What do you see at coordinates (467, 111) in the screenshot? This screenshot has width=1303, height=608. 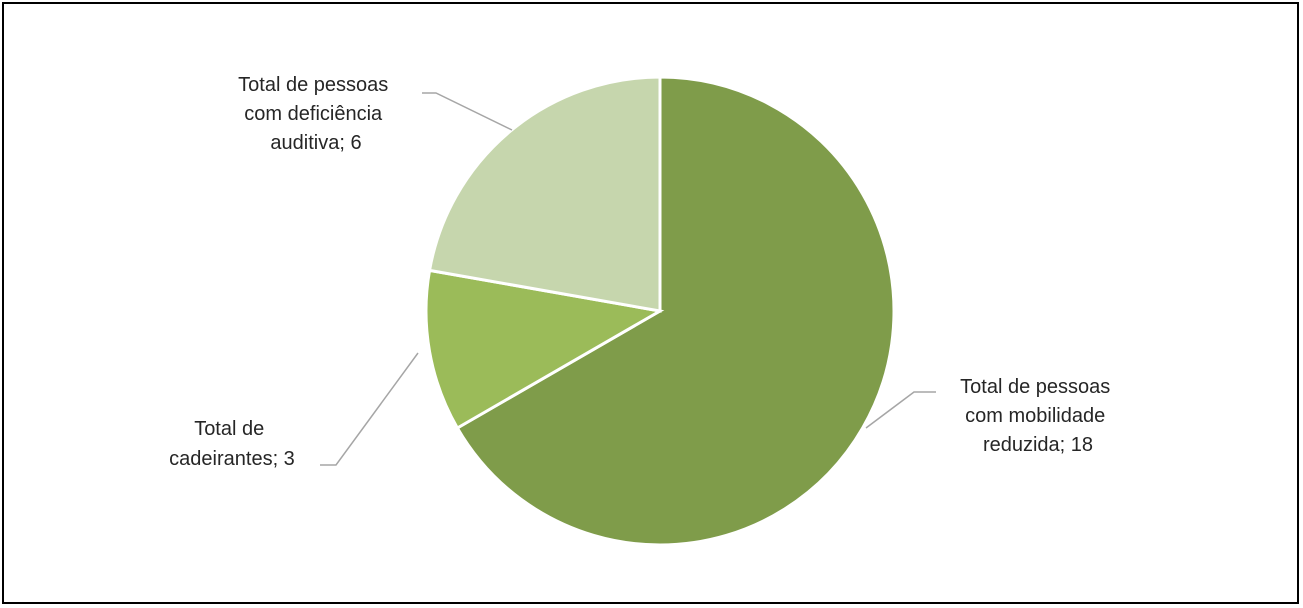 I see `leader-line-auditiva` at bounding box center [467, 111].